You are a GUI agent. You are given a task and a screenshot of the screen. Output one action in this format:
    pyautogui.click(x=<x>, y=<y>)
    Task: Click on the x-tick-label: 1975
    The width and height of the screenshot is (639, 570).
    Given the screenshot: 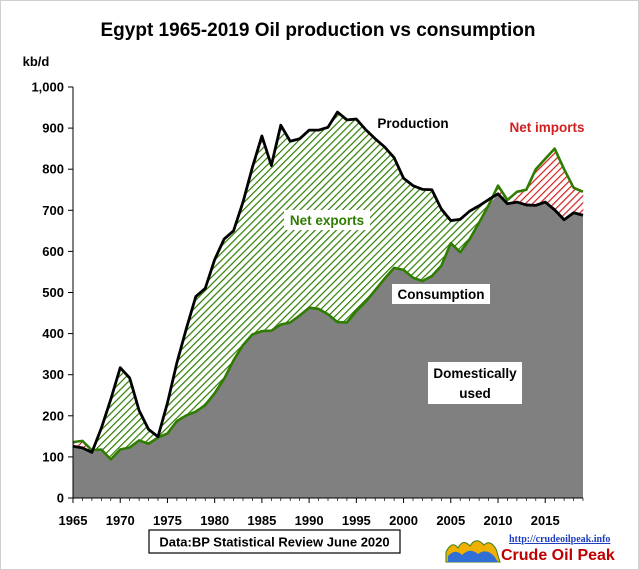 What is the action you would take?
    pyautogui.click(x=167, y=520)
    